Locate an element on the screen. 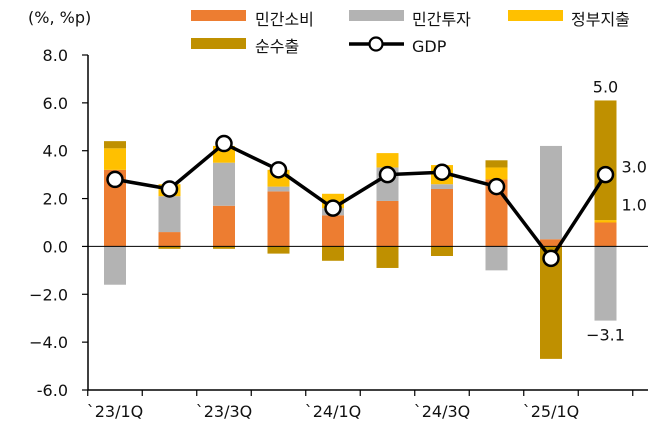 This screenshot has height=442, width=668. data-label: 5.0 is located at coordinates (605, 86).